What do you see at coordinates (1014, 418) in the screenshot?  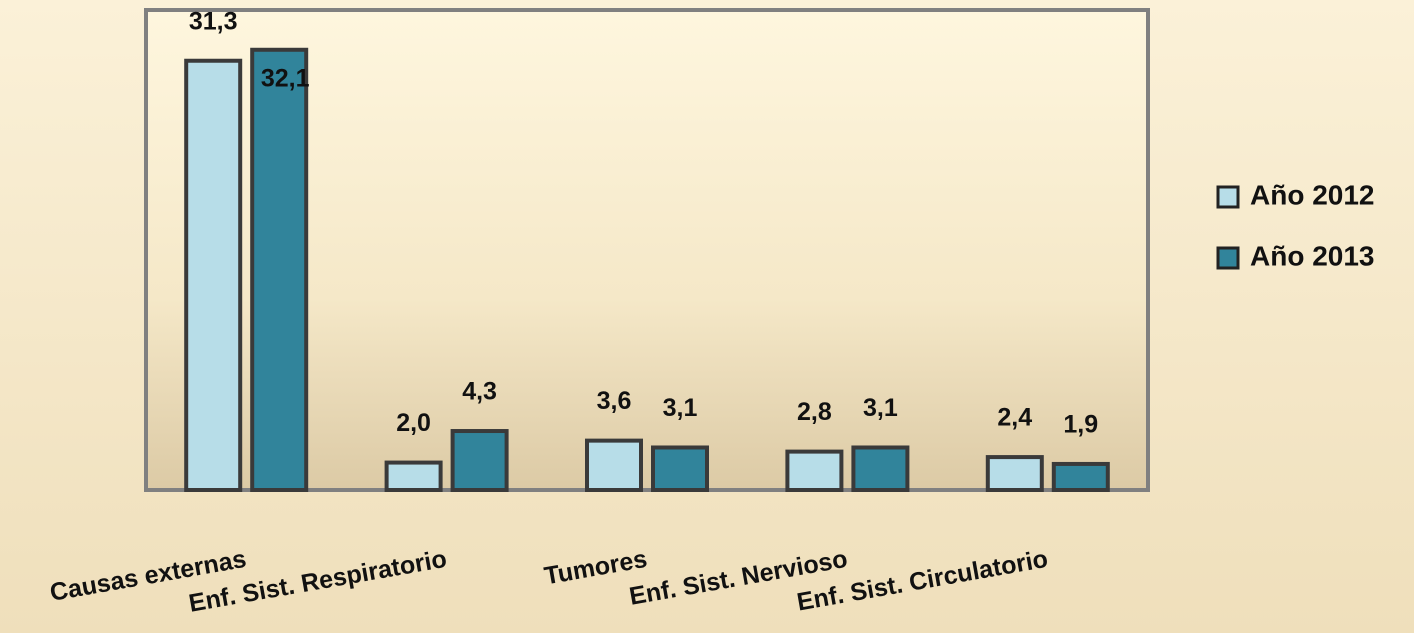 I see `data-label: 2,4` at bounding box center [1014, 418].